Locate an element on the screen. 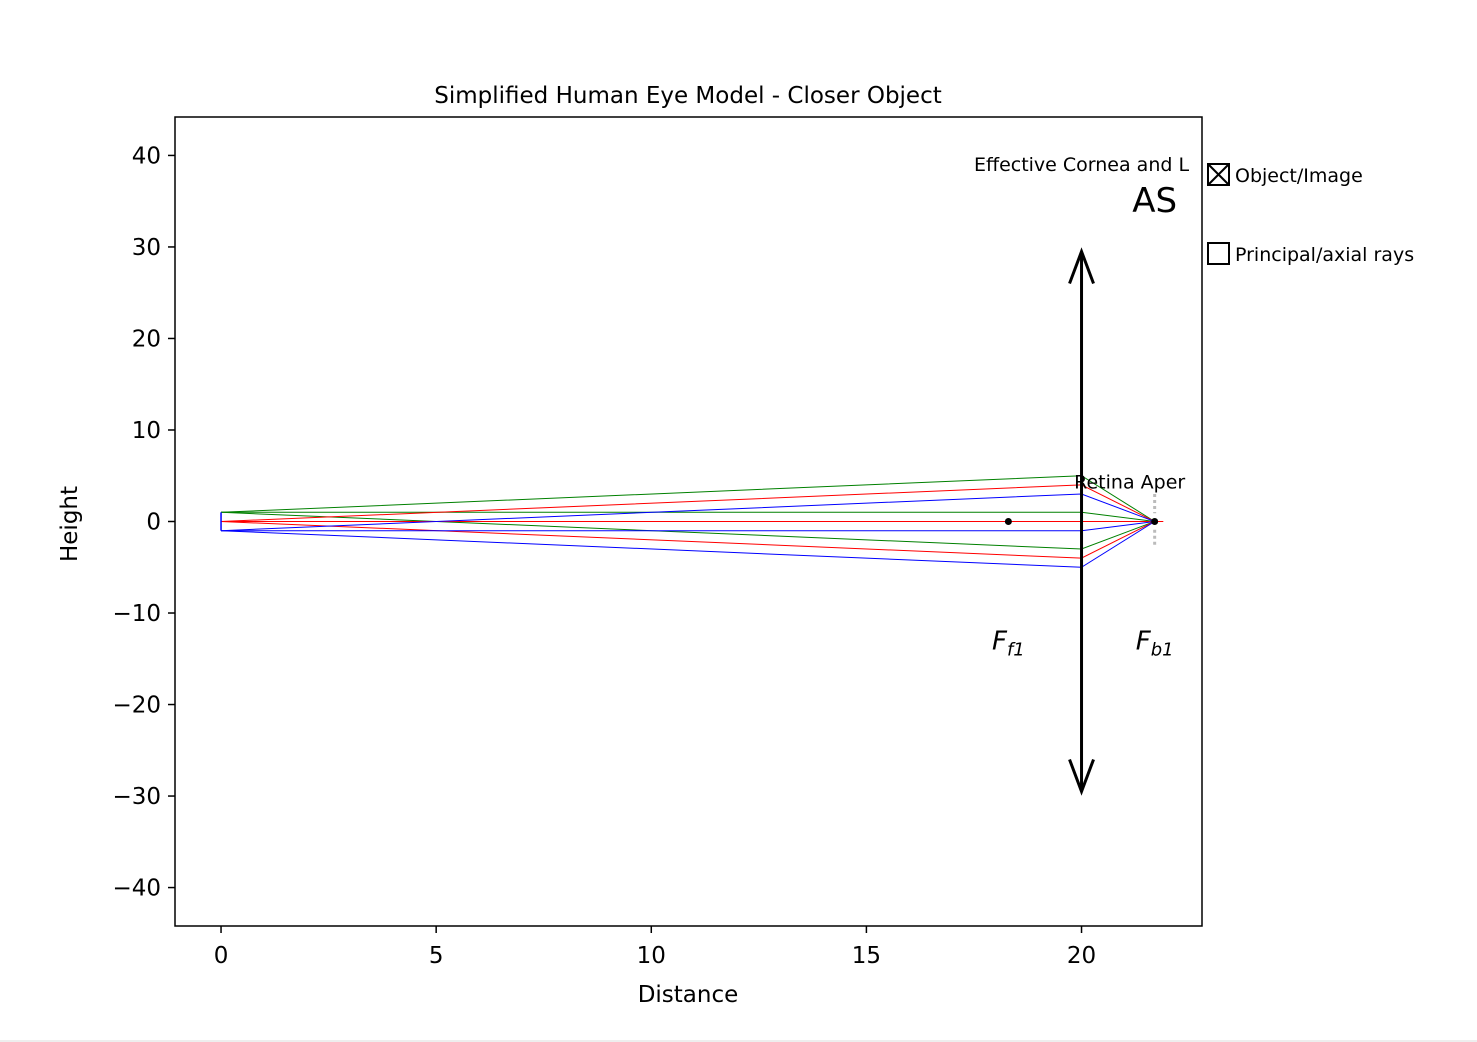 Image resolution: width=1477 pixels, height=1042 pixels. front-focal-label: Ff1 is located at coordinates (1008, 644).